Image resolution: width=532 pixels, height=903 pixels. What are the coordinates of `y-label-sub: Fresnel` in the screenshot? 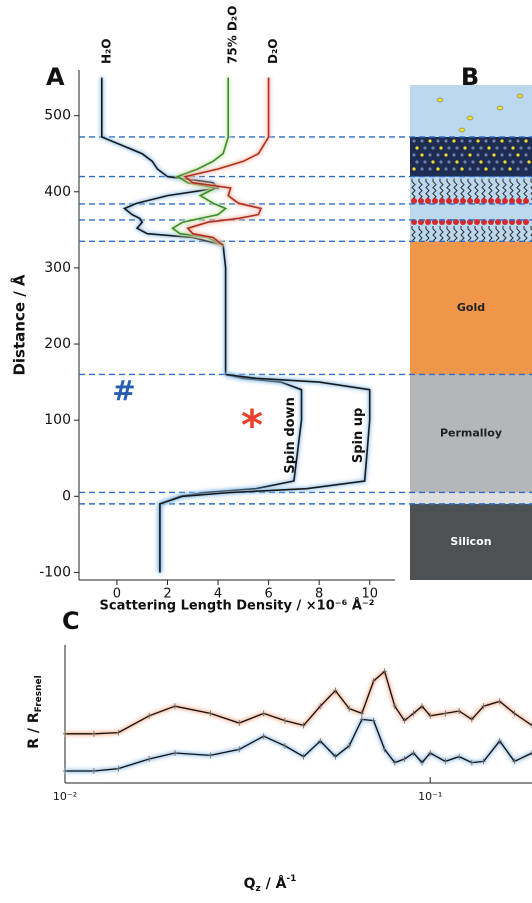 It's located at (39, 693).